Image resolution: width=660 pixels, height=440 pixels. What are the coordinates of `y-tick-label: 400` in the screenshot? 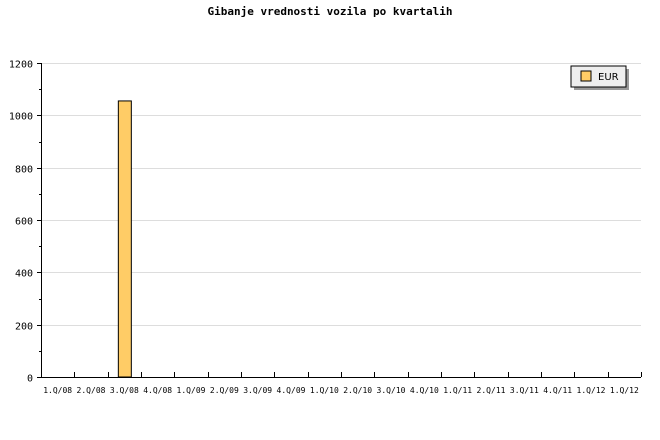 It's located at (24, 274).